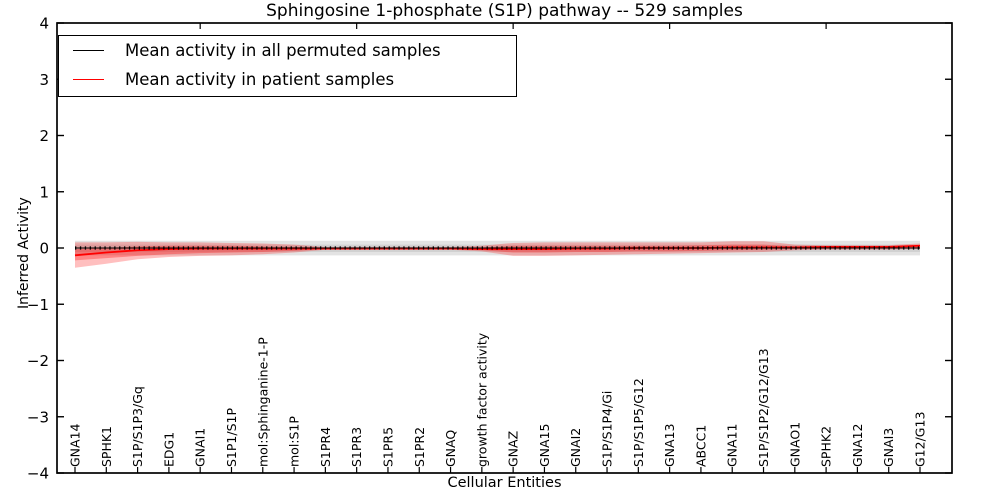 This screenshot has height=500, width=1000. I want to click on x-tick-label: ABCC1, so click(700, 446).